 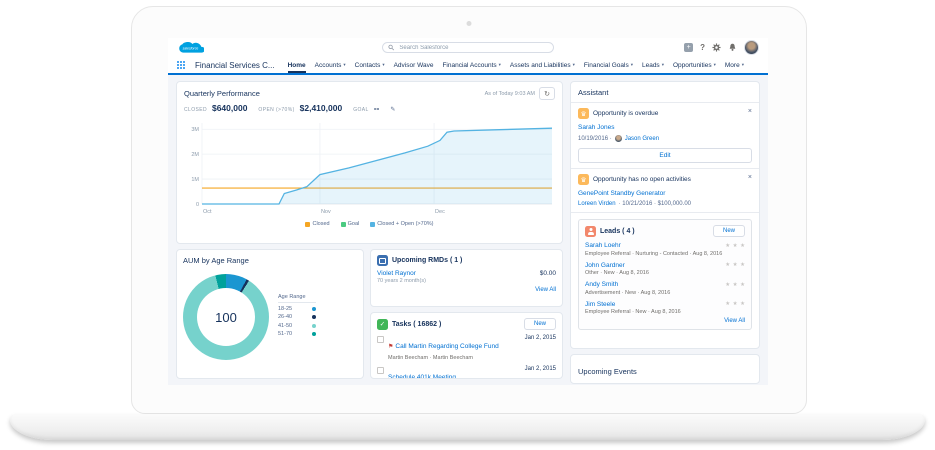 What do you see at coordinates (607, 371) in the screenshot?
I see `card-title: Upcoming Events` at bounding box center [607, 371].